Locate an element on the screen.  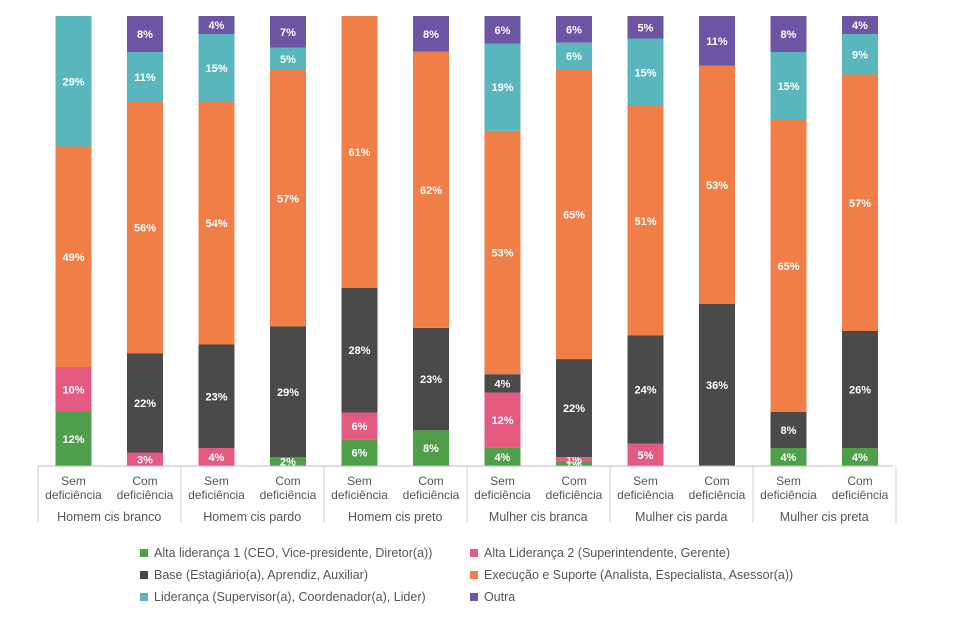
legend-item: Base (Estagiário(a), Aprendiz, Auxiliar) is located at coordinates (305, 575).